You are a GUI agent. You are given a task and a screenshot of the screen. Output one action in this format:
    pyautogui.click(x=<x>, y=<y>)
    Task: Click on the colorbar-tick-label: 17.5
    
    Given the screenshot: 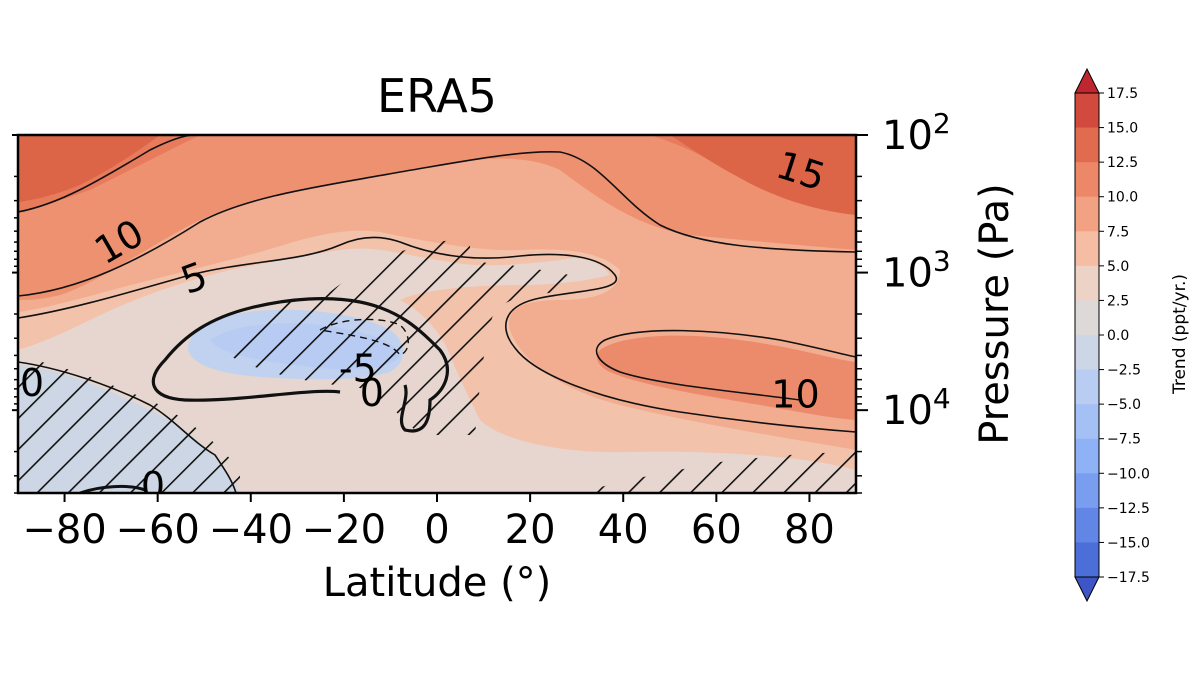 What is the action you would take?
    pyautogui.click(x=1122, y=94)
    